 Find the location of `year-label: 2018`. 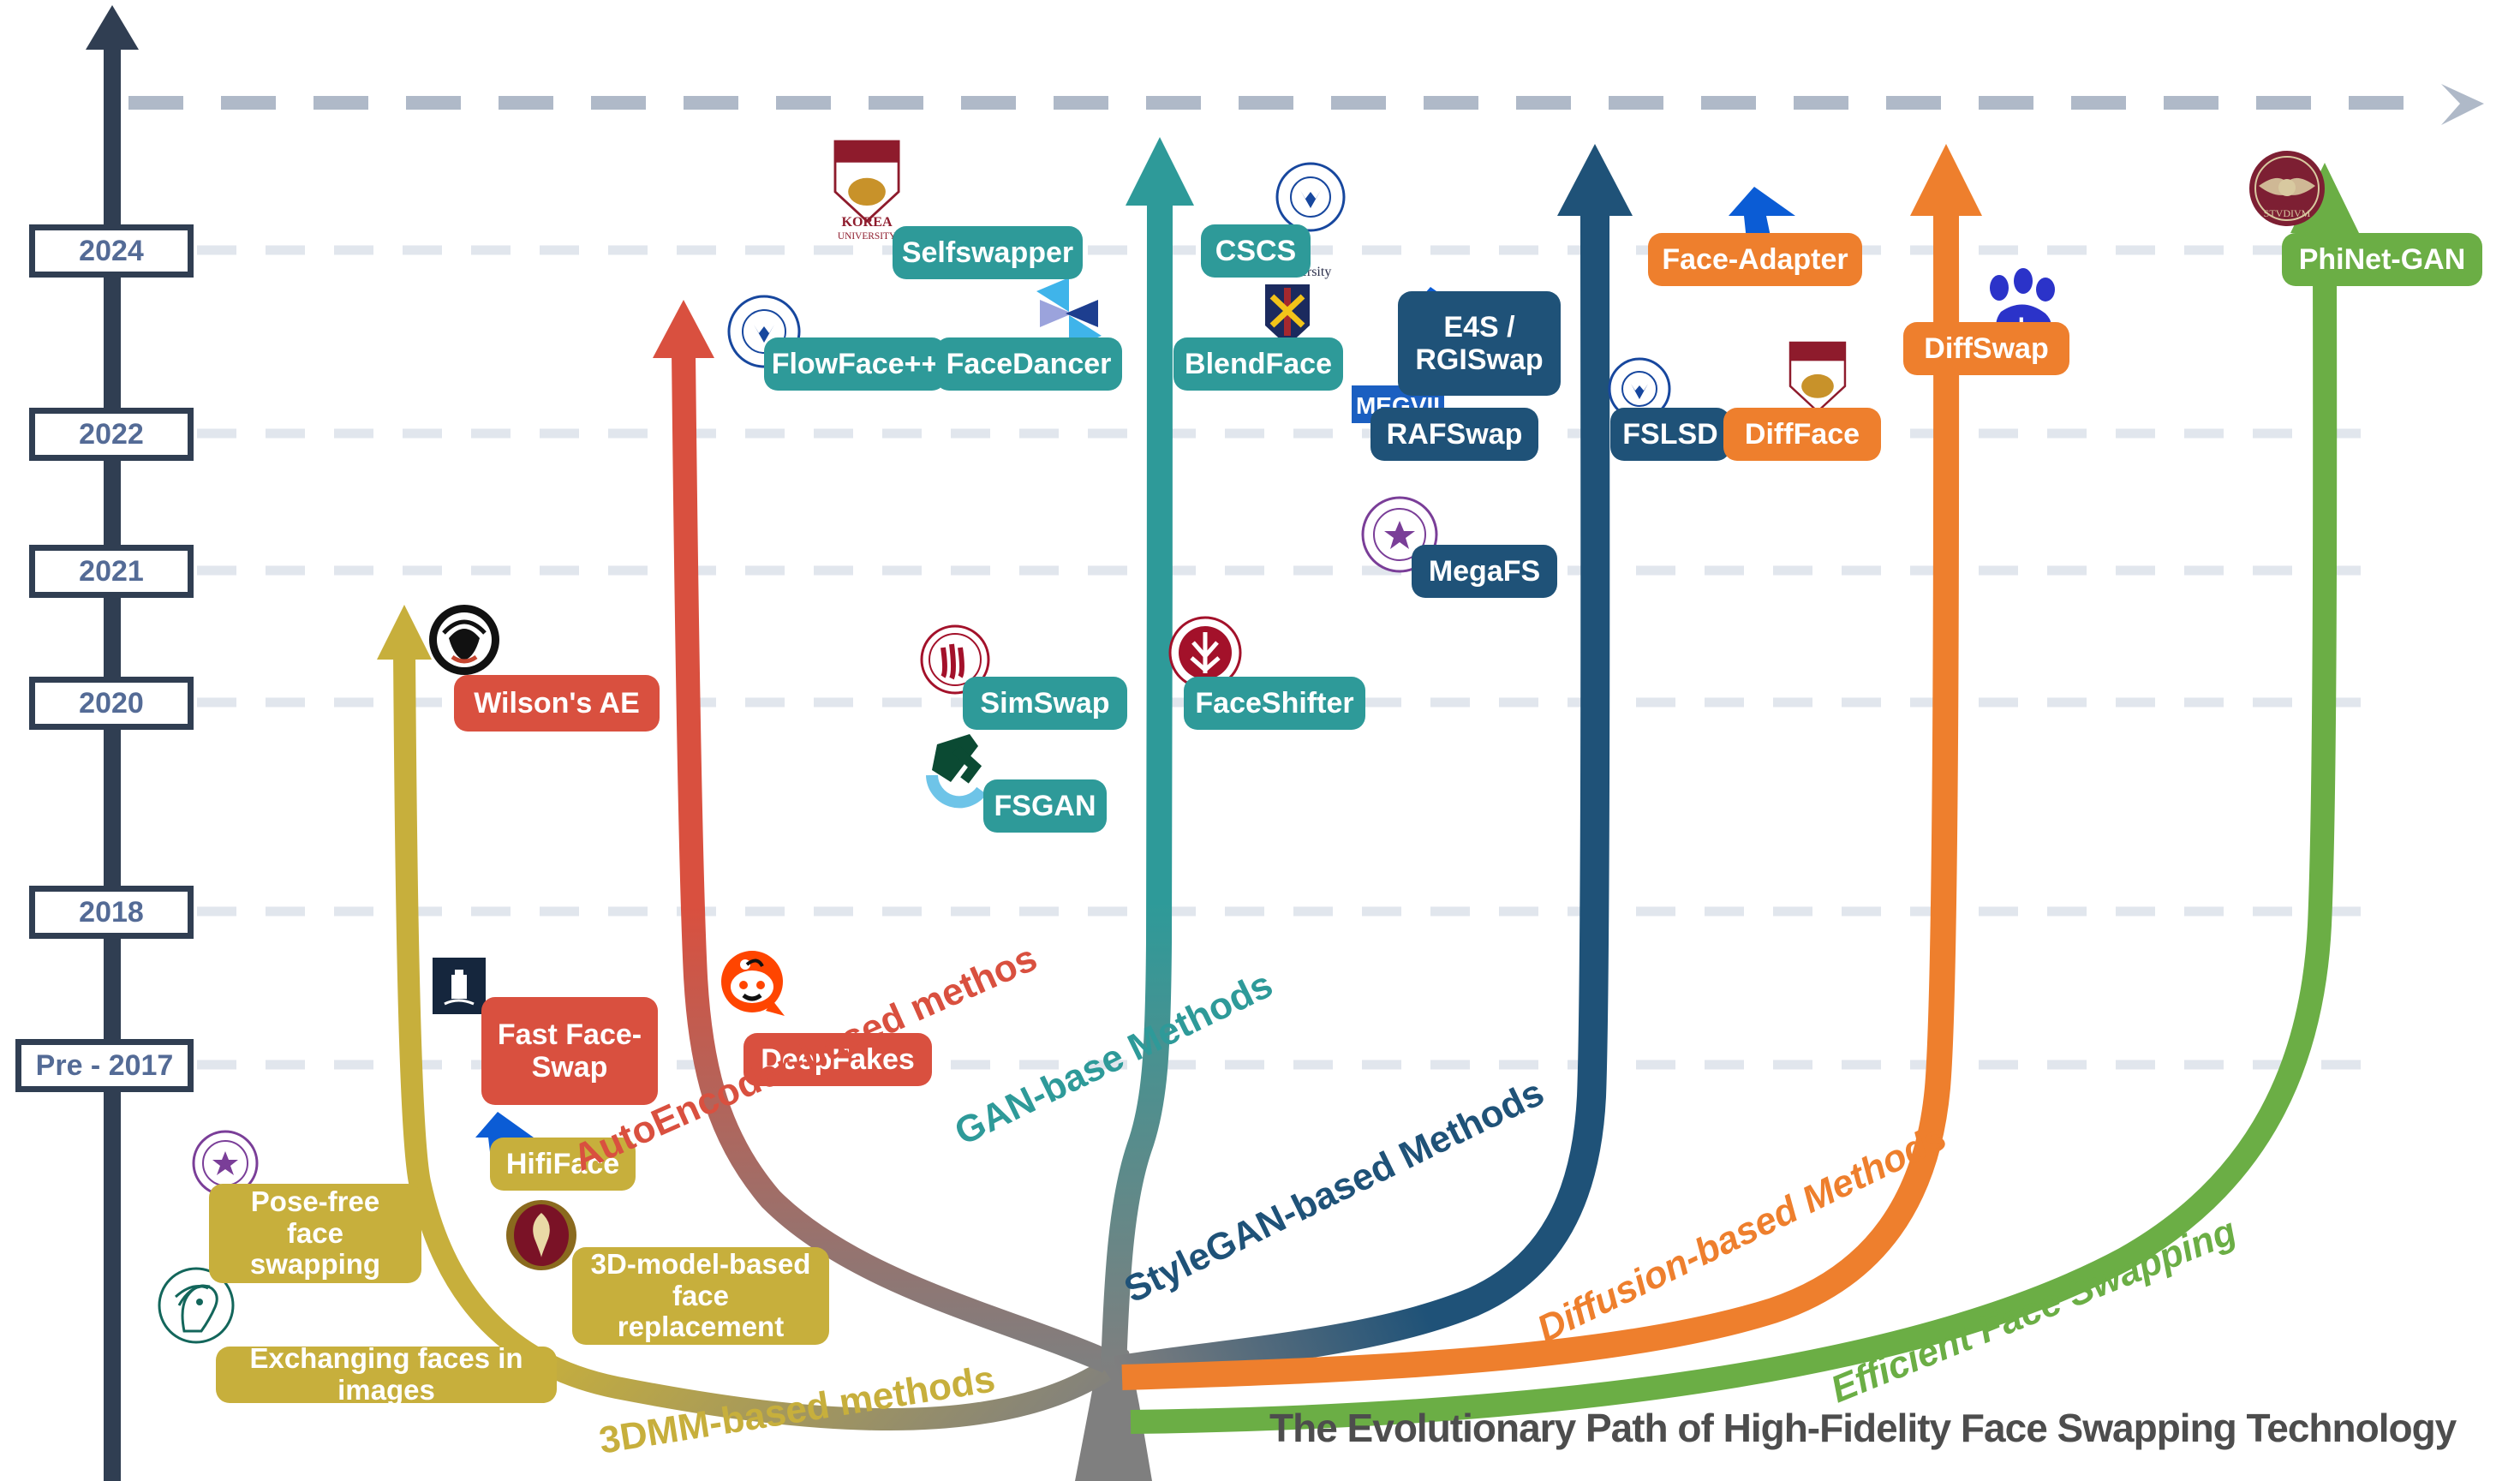

year-label: 2018 is located at coordinates (111, 912).